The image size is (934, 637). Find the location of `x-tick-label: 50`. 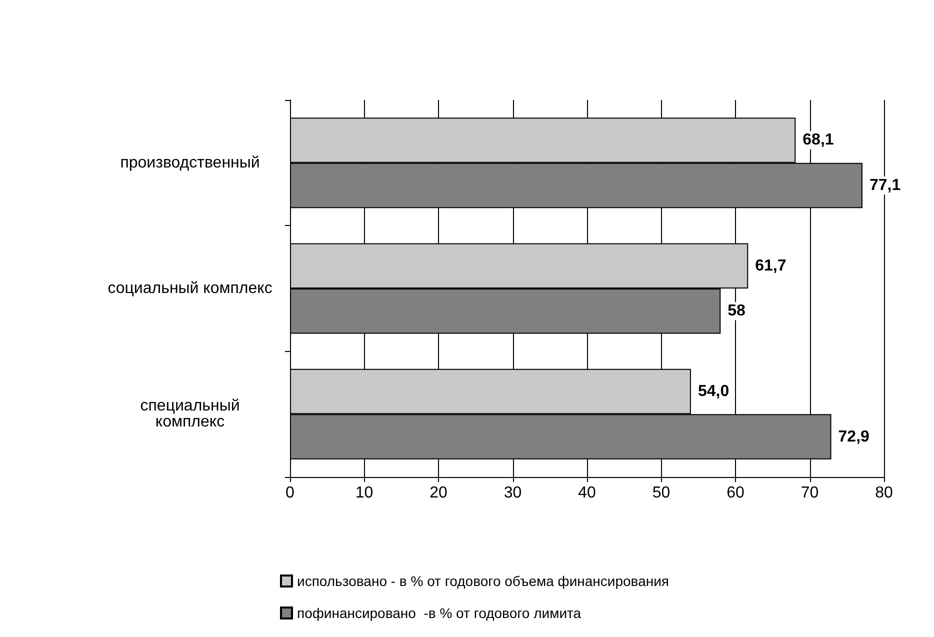

x-tick-label: 50 is located at coordinates (661, 493).